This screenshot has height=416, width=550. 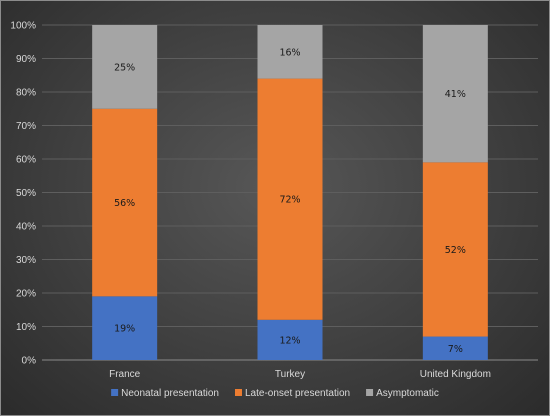 What do you see at coordinates (26, 260) in the screenshot?
I see `y-tick-label: 30%` at bounding box center [26, 260].